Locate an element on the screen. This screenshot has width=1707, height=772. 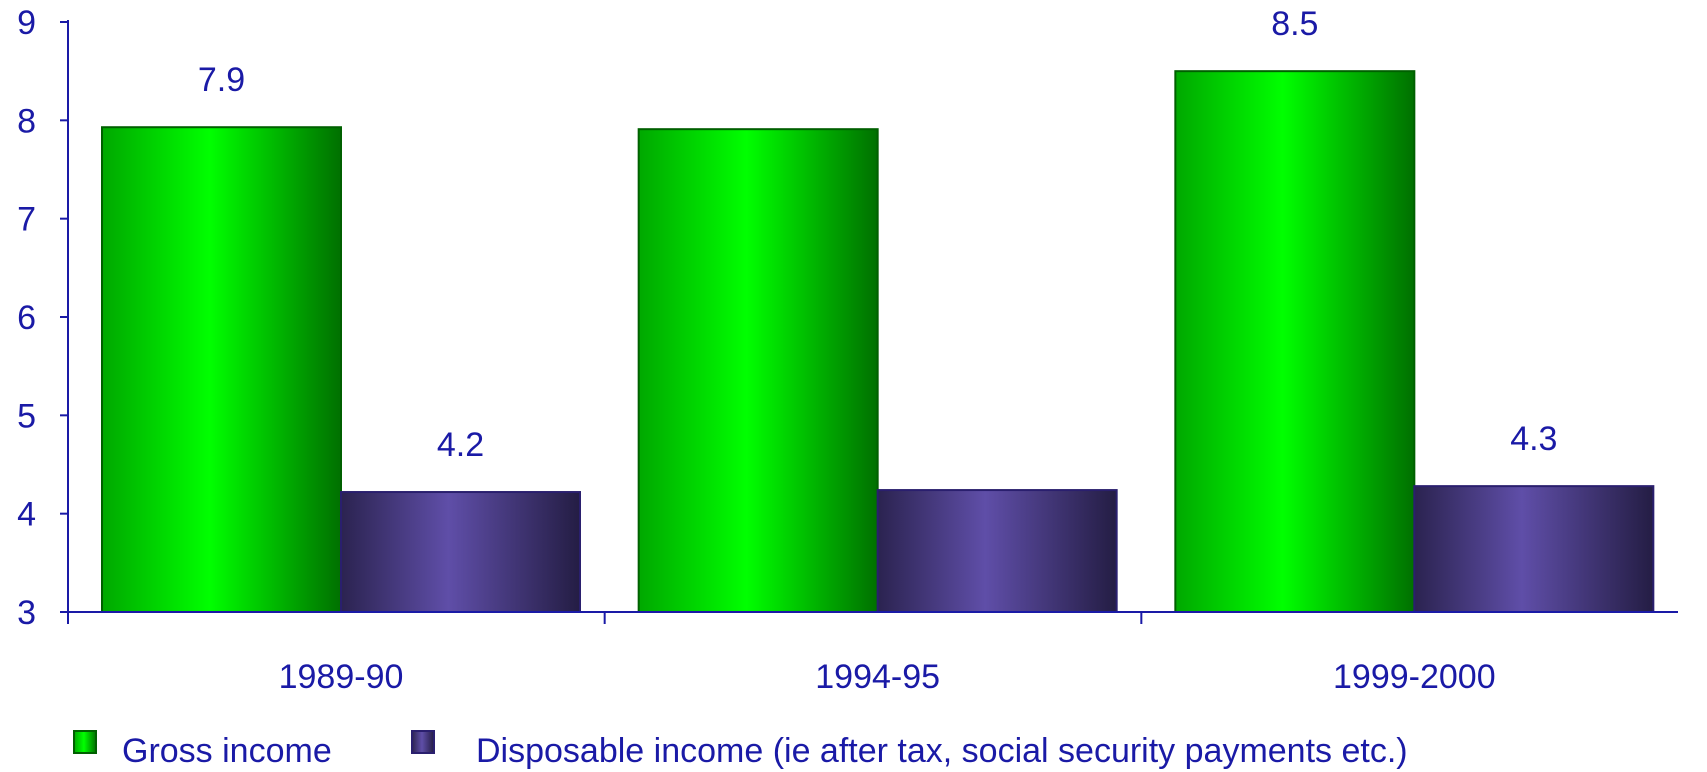
x-tick-label: 1999-2000 is located at coordinates (1414, 677).